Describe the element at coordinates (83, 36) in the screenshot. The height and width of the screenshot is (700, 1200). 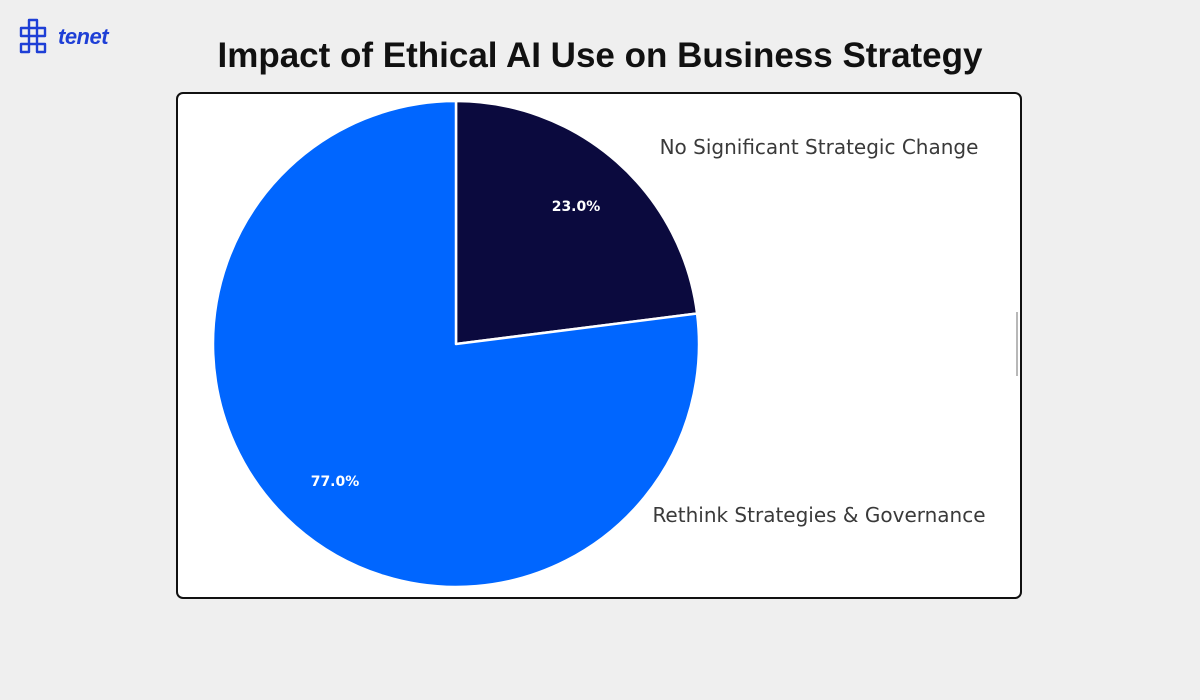
I see `brand-name: tenet` at that location.